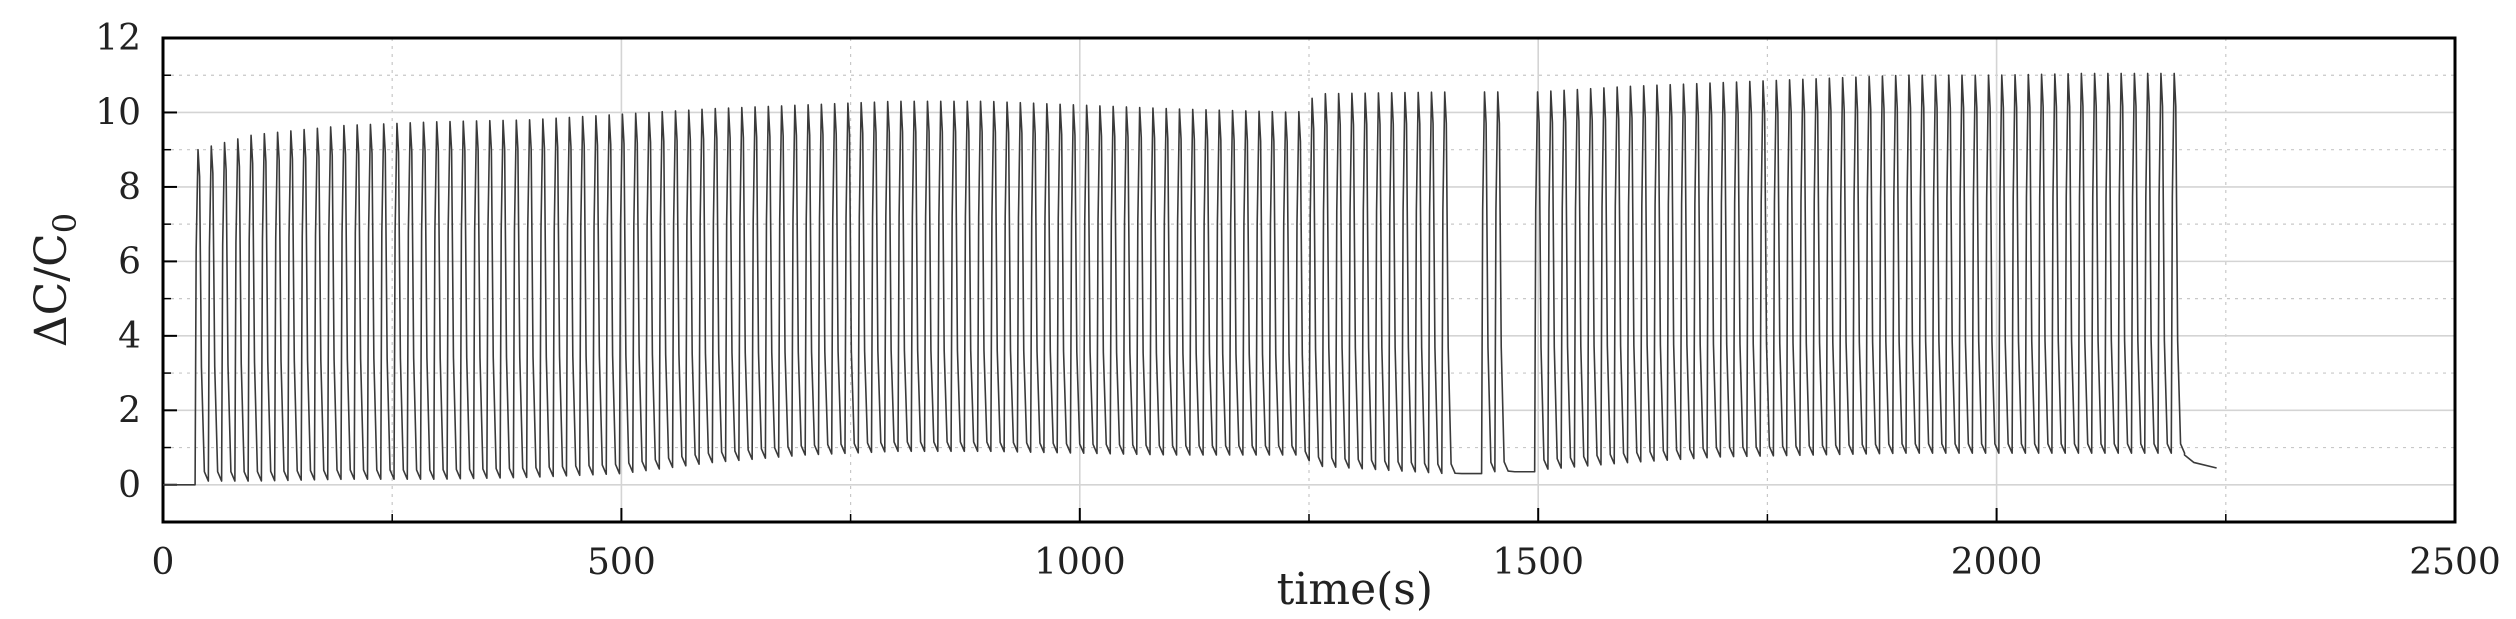 The width and height of the screenshot is (2516, 619). Describe the element at coordinates (1538, 562) in the screenshot. I see `x-tick-label: 1500` at that location.